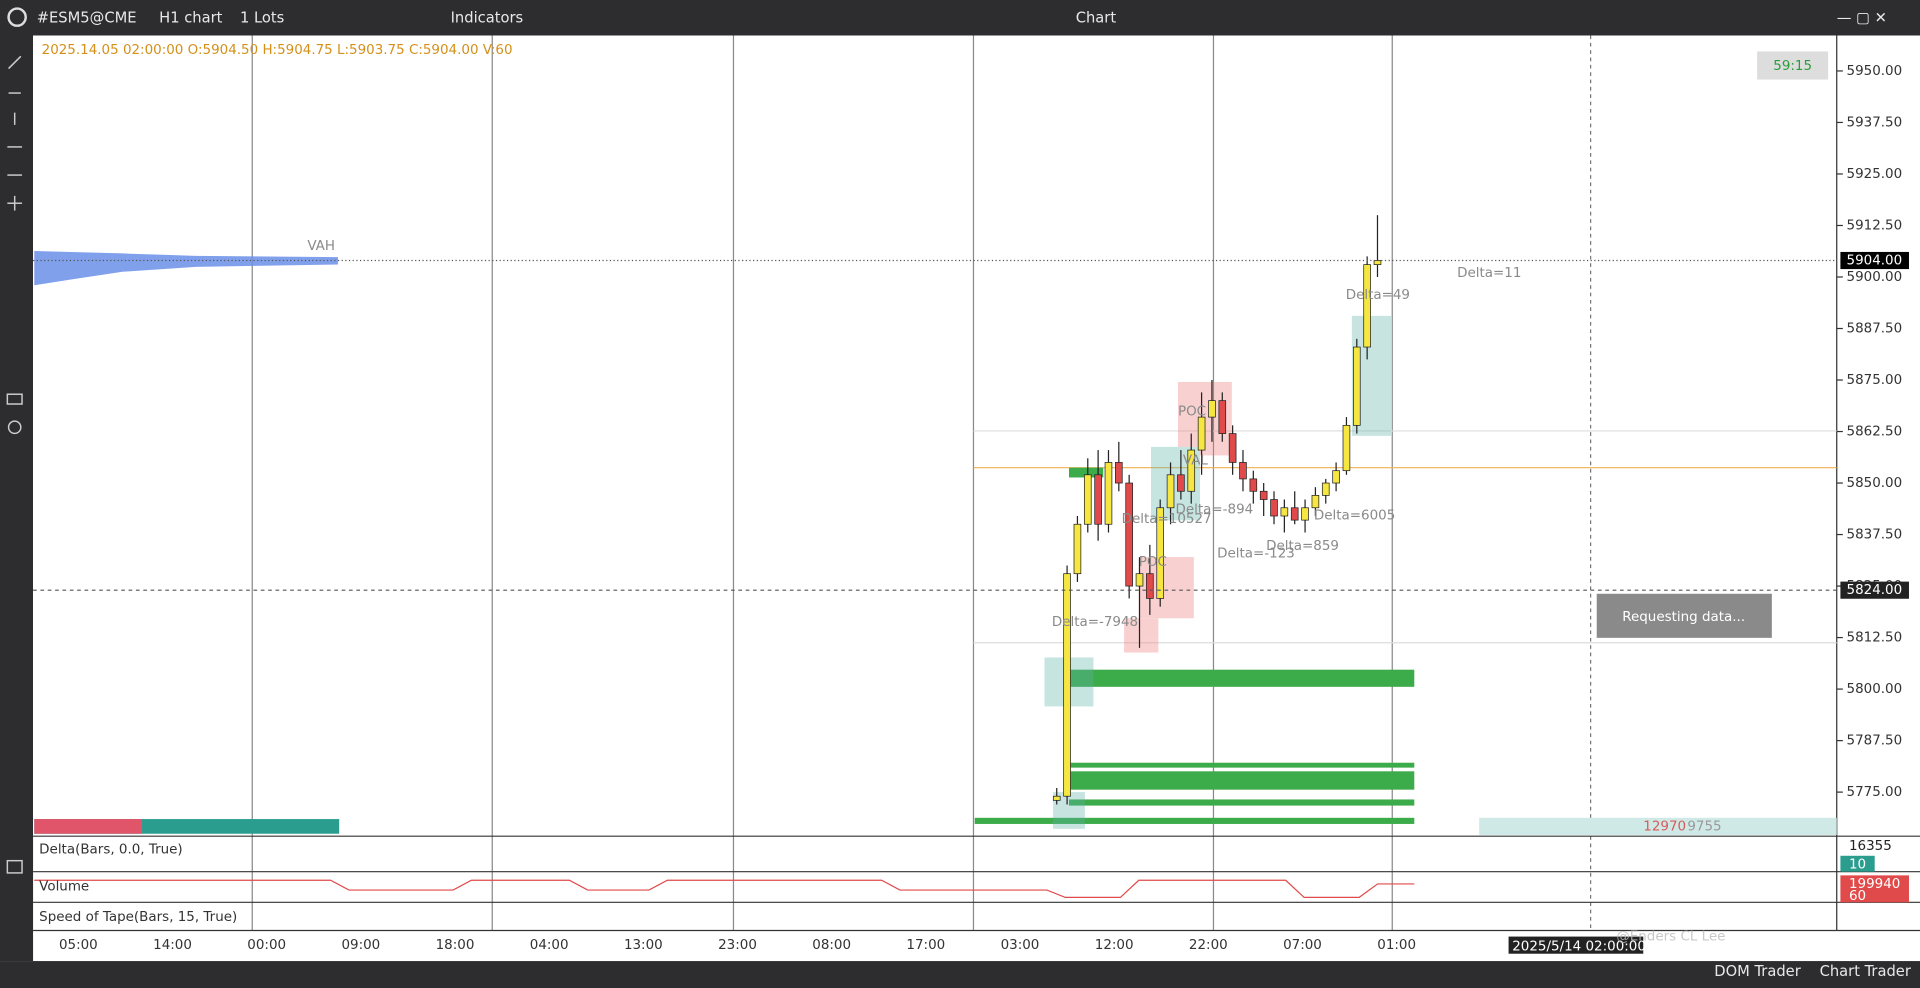 The height and width of the screenshot is (988, 1920). I want to click on dom-trader: DOM Trader, so click(1757, 971).